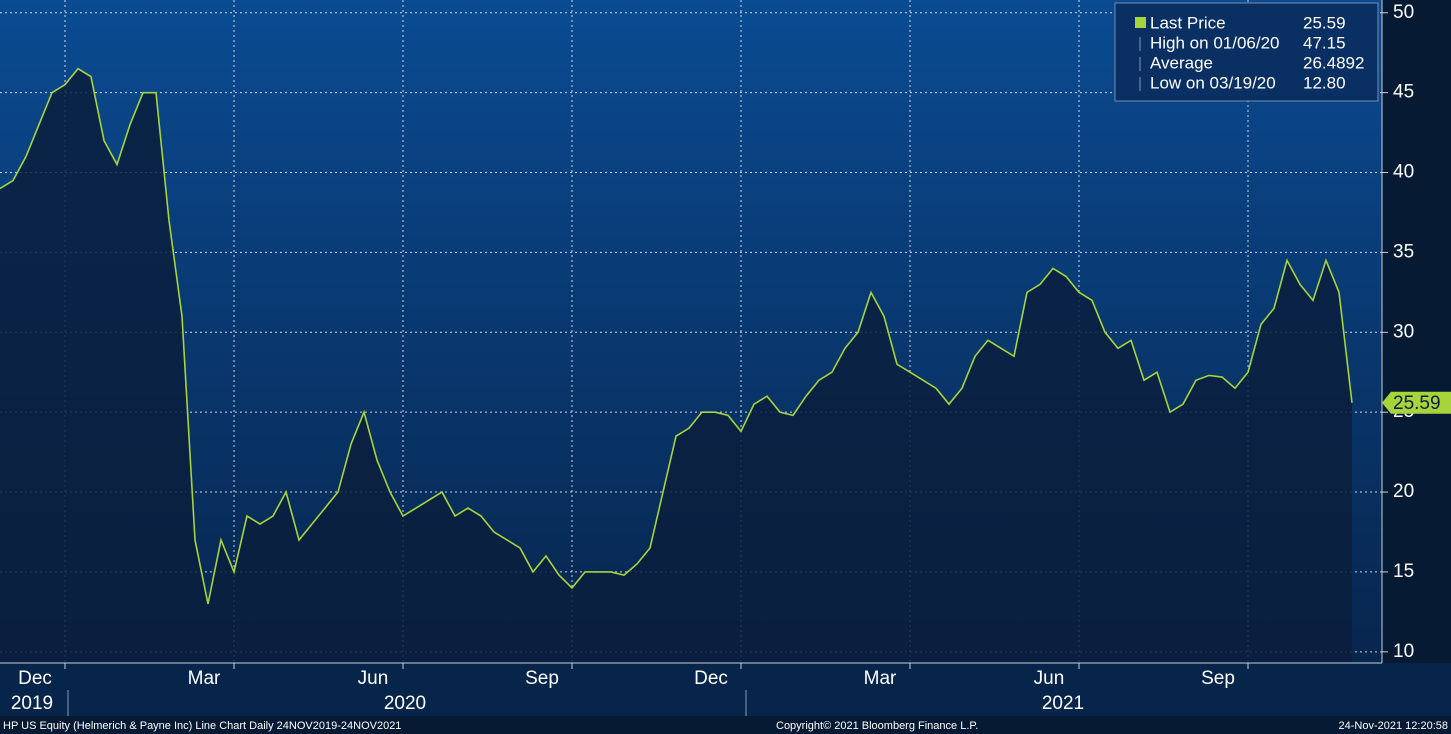  I want to click on legend-swatch, so click(1140, 22).